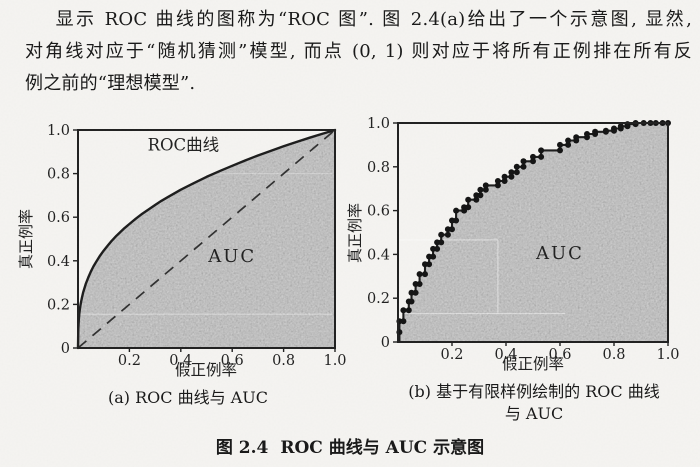  I want to click on subcaption-b: (b) 基于有限样例绘制的 ROC 曲线 与 AUC, so click(534, 403).